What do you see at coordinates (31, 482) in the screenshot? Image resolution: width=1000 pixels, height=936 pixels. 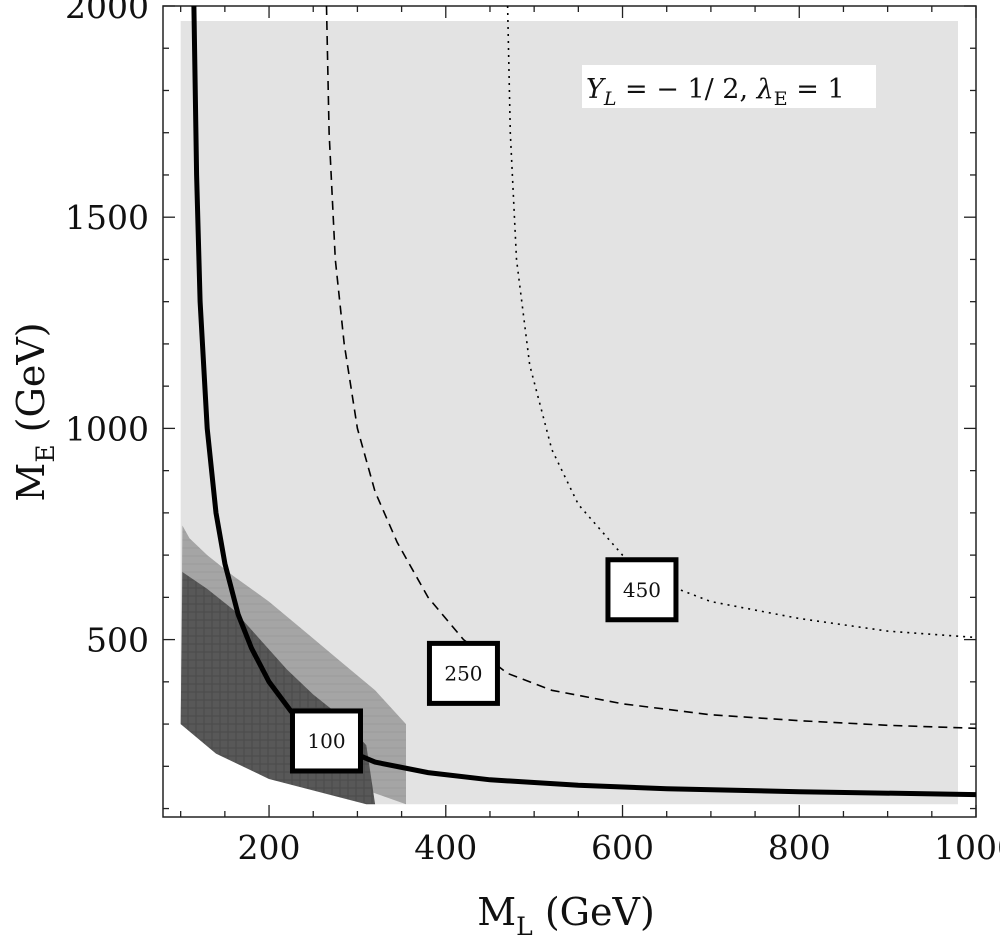 I see `y-axis-title-main: M` at bounding box center [31, 482].